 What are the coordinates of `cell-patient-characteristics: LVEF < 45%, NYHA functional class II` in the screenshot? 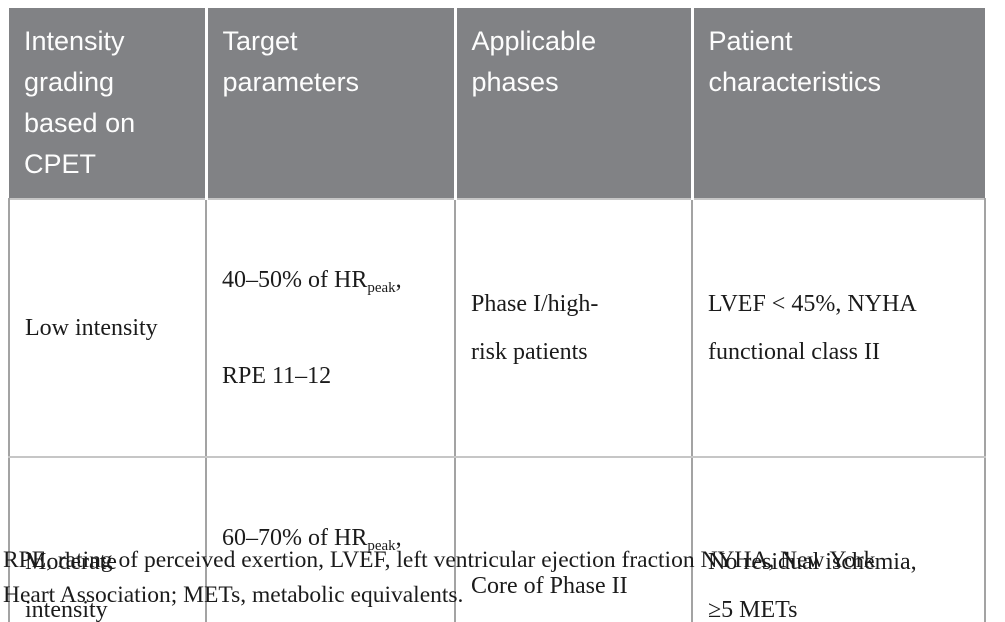 It's located at (838, 328).